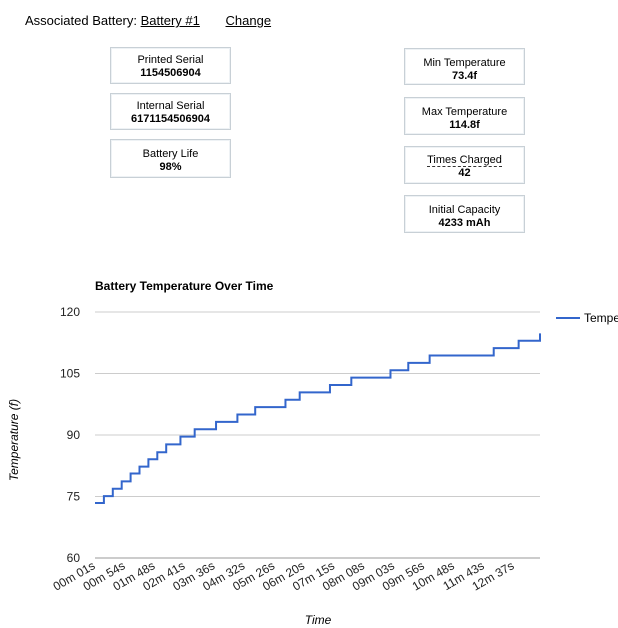 Image resolution: width=618 pixels, height=628 pixels. I want to click on y-tick-label: 75, so click(74, 497).